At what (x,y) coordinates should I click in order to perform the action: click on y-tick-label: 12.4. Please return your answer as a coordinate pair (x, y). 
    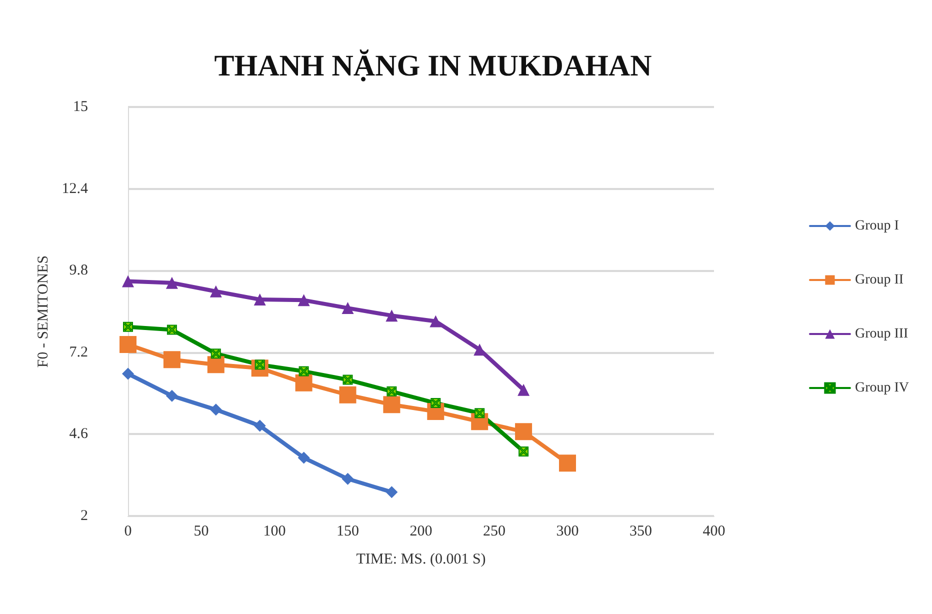
    Looking at the image, I should click on (75, 188).